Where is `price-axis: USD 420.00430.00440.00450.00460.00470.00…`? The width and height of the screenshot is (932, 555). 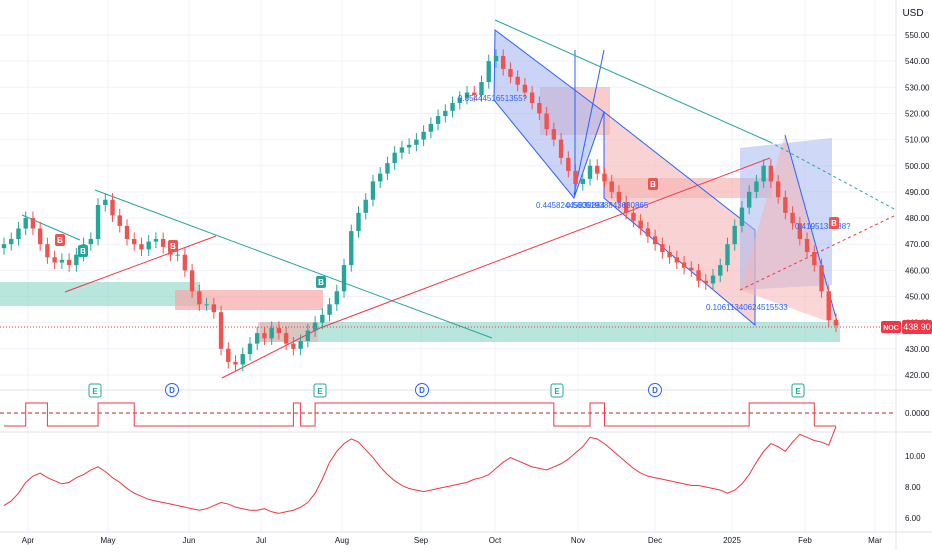
price-axis: USD 420.00430.00440.00450.00460.00470.00… is located at coordinates (916, 194).